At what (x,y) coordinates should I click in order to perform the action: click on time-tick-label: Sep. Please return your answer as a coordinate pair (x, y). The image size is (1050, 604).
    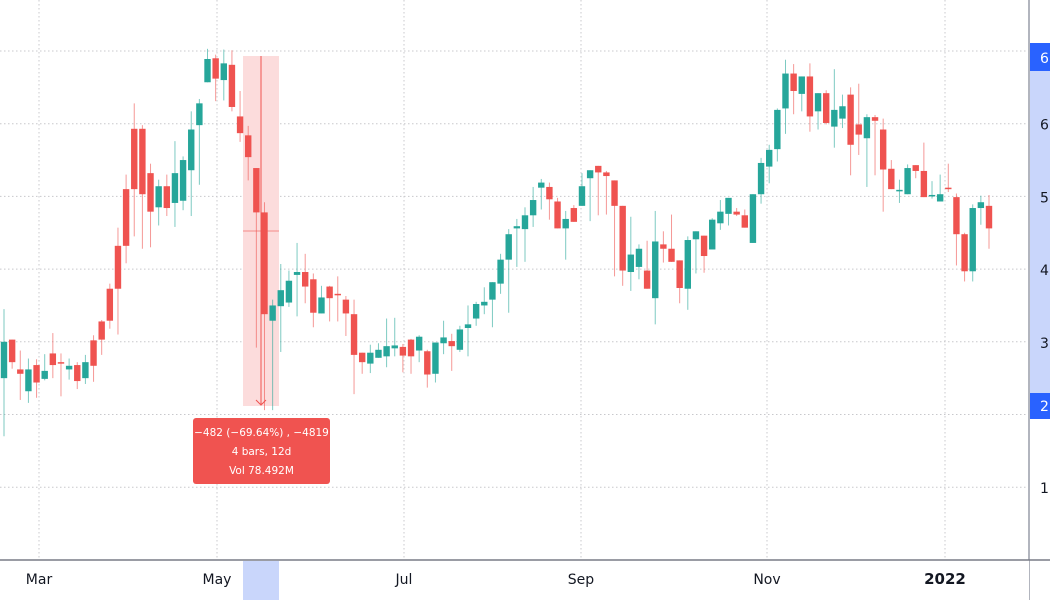
    Looking at the image, I should click on (581, 580).